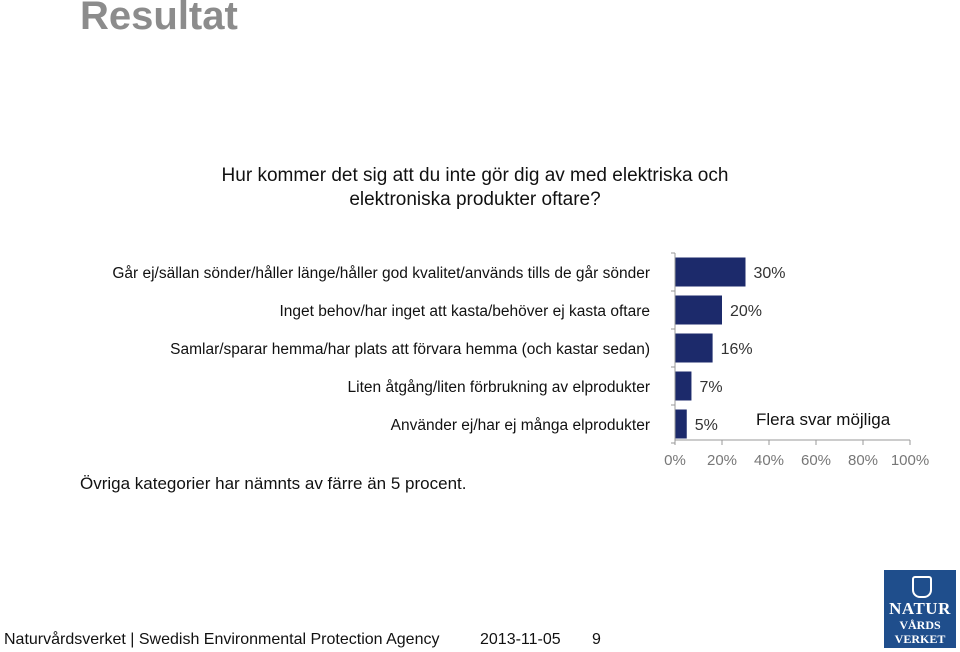 The height and width of the screenshot is (652, 960). Describe the element at coordinates (475, 199) in the screenshot. I see `question-line-2: elektroniska produkter oftare?` at that location.